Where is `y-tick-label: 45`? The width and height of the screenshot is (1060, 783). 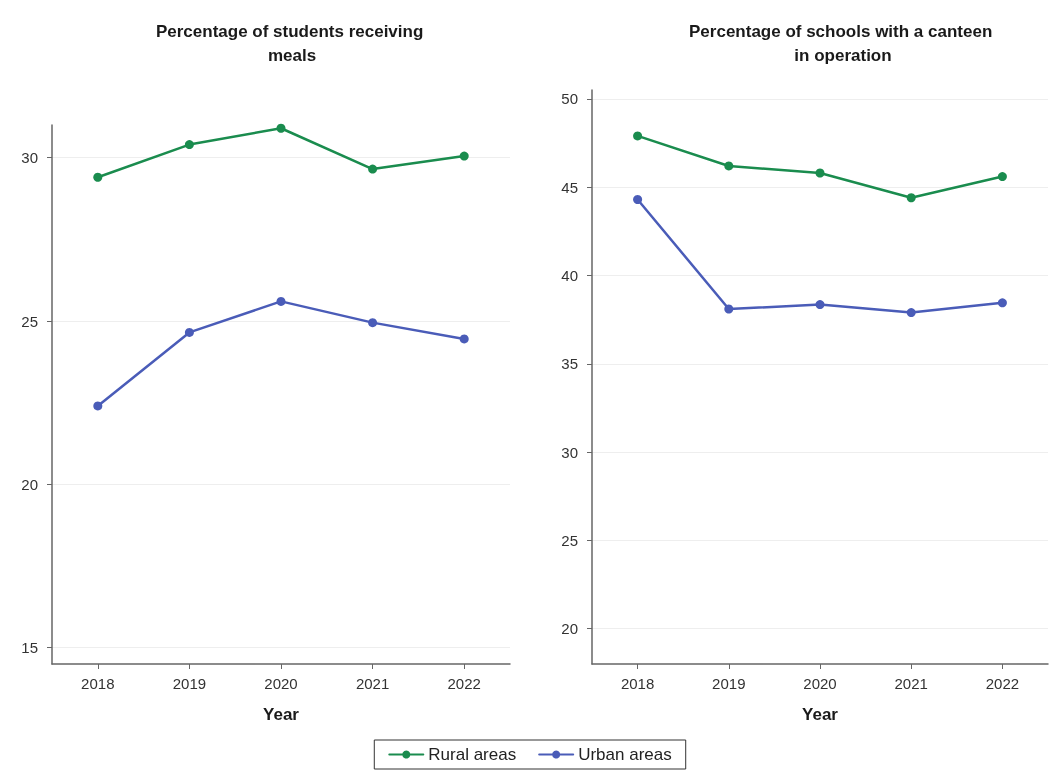
y-tick-label: 45 is located at coordinates (569, 187).